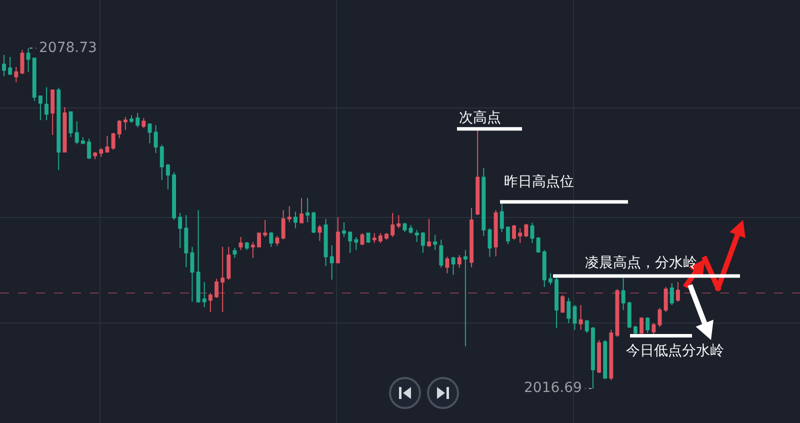 The width and height of the screenshot is (800, 423). Describe the element at coordinates (68, 48) in the screenshot. I see `annotation: 2078.73` at that location.